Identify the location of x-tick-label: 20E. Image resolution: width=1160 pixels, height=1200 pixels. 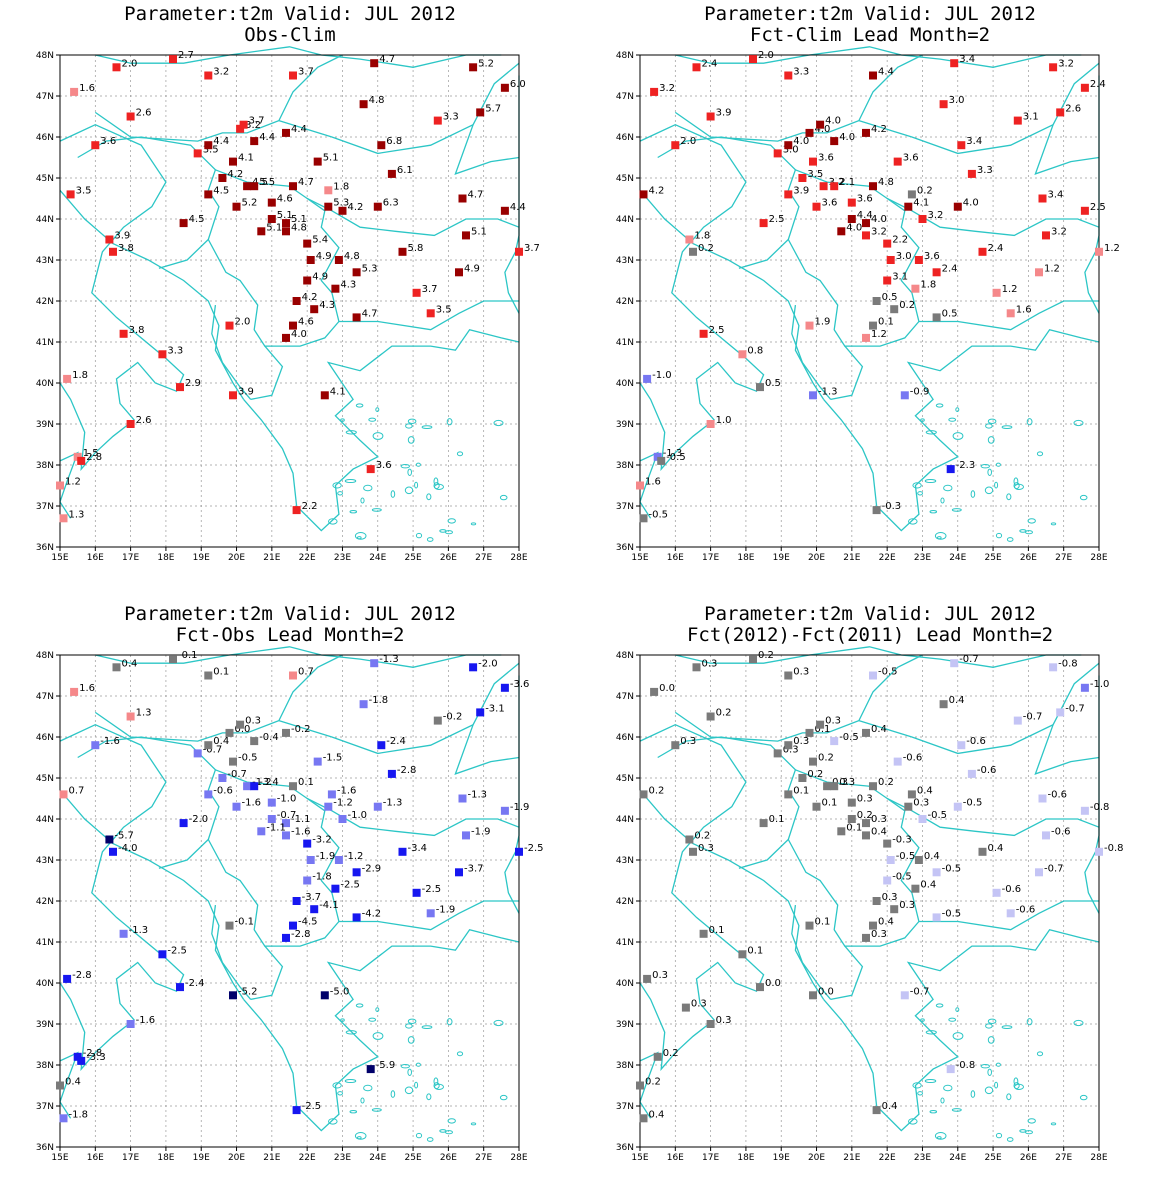
(236, 558).